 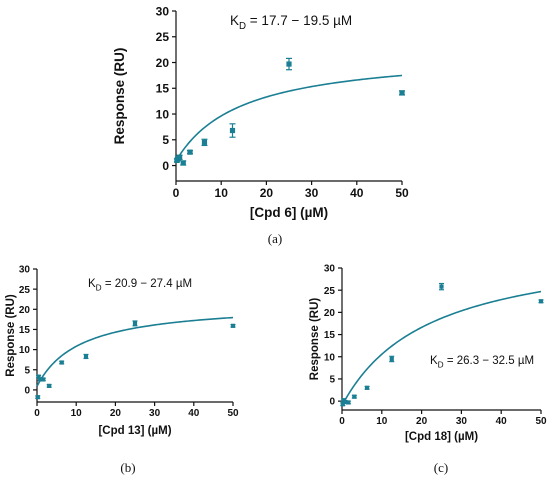 I want to click on kd-value: = 17.7 − 19.5 µM, so click(x=299, y=20).